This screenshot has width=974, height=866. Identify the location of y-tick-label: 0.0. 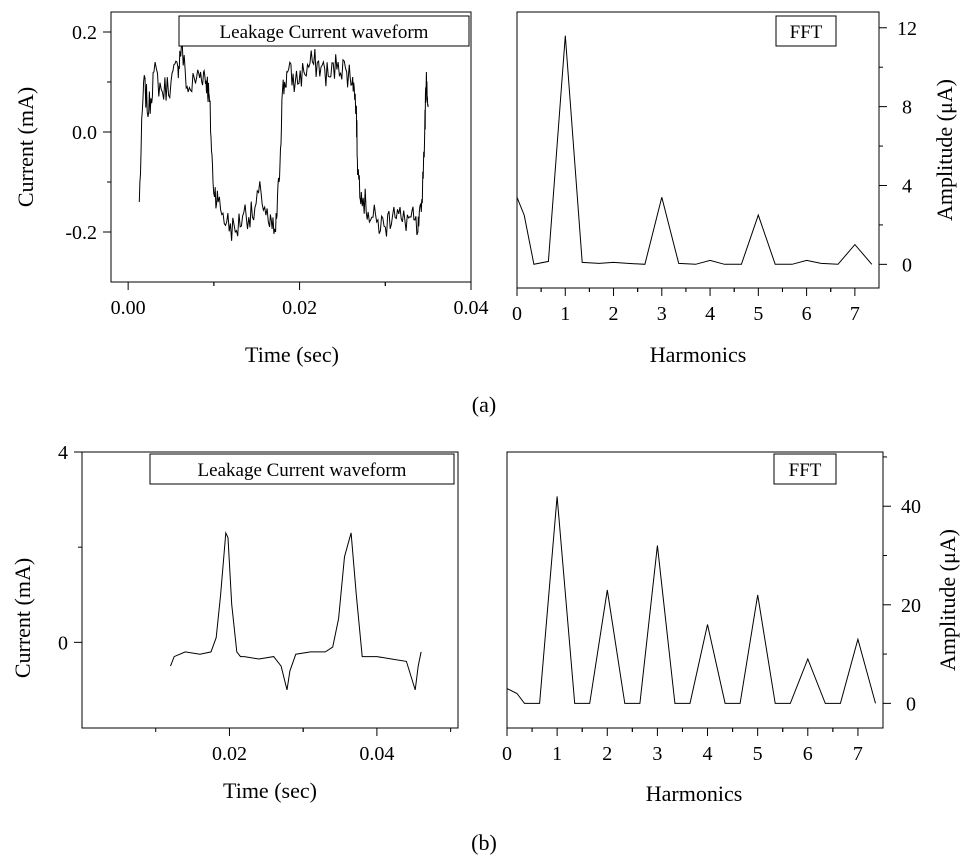
(84, 133).